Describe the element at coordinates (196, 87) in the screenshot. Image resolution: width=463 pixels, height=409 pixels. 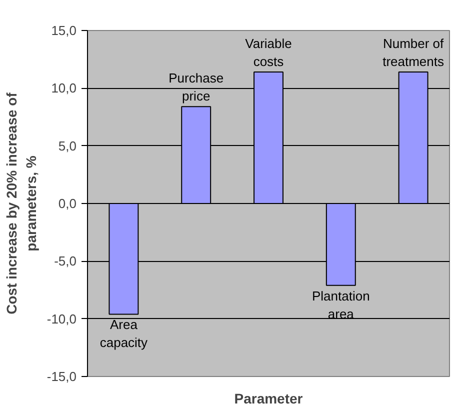
I see `x-tick-label: Purchase price` at that location.